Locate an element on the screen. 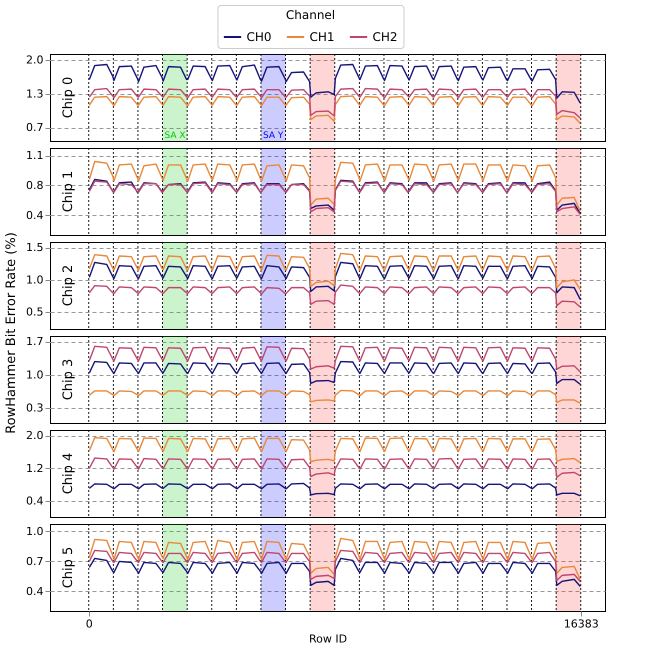 This screenshot has height=664, width=652. y-tick-label: 1.3 is located at coordinates (35, 93).